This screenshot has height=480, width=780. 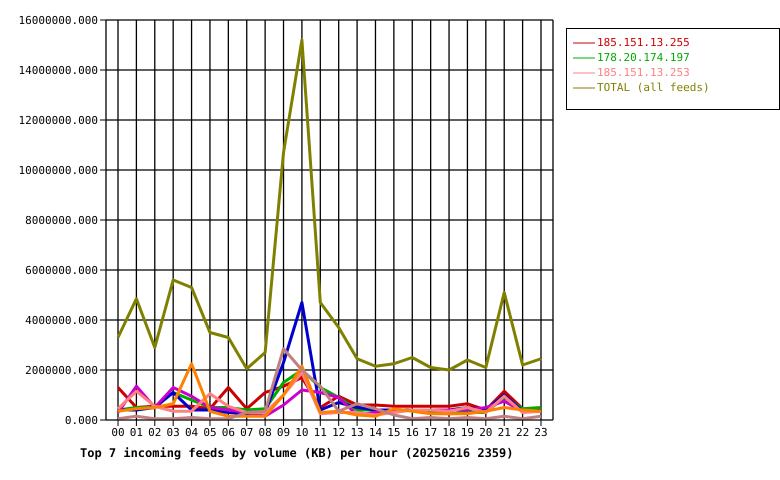 I want to click on x-tick-label: 17, so click(x=431, y=432).